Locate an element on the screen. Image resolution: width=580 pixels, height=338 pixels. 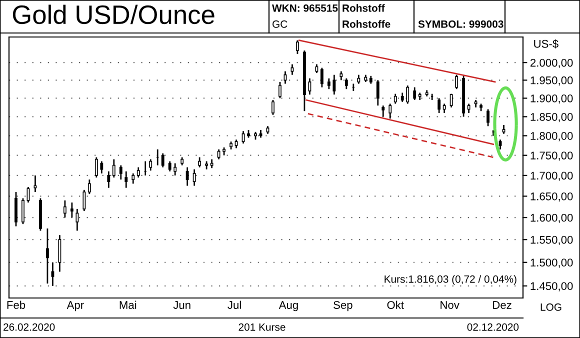
text: Rohstoffe is located at coordinates (366, 24).